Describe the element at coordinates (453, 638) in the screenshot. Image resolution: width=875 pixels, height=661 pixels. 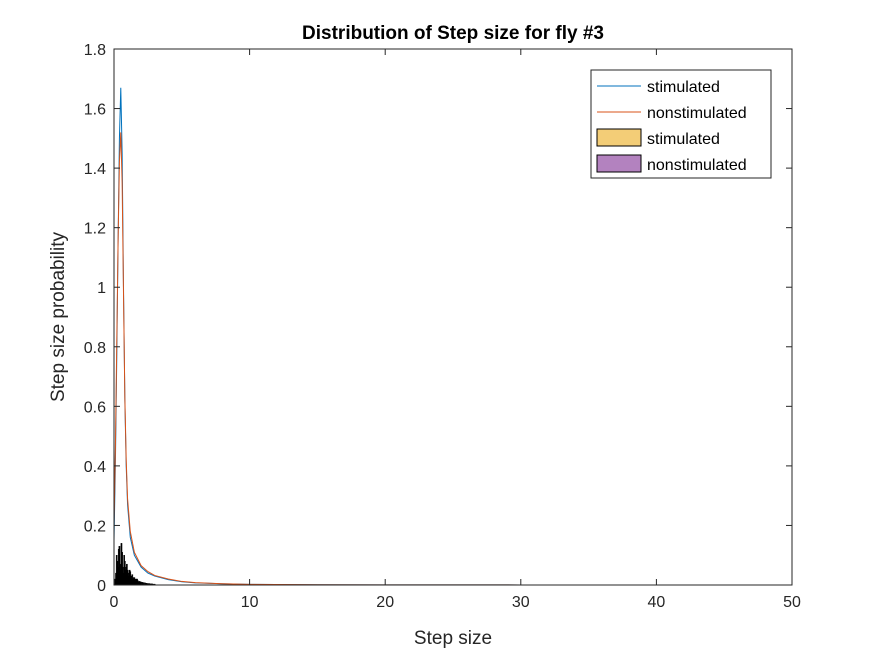
I see `x-axis-label: Step size` at that location.